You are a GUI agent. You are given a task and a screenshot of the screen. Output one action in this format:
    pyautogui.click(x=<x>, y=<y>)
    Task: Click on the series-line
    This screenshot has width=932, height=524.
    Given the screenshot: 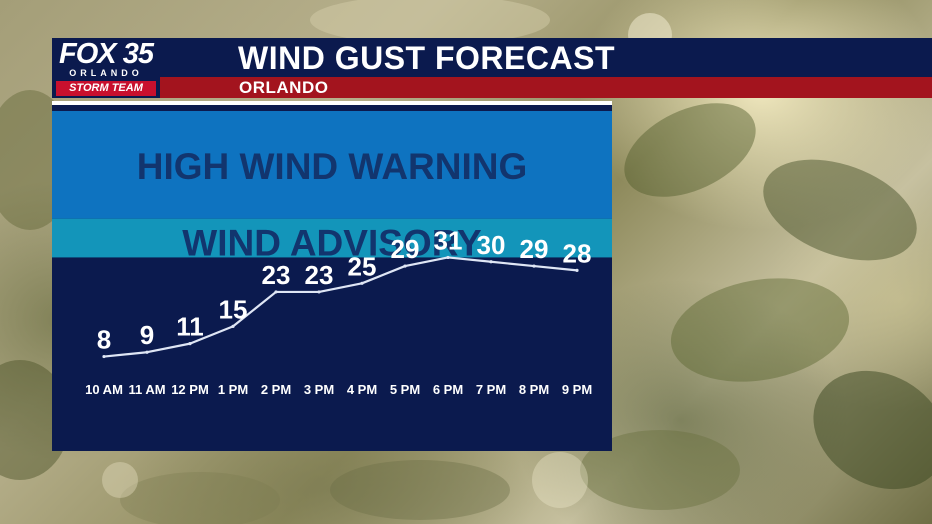 What is the action you would take?
    pyautogui.click(x=340, y=307)
    